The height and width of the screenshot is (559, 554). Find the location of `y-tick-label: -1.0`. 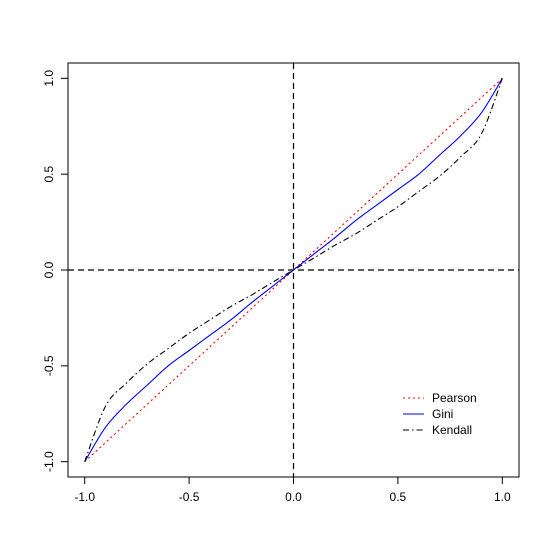

y-tick-label: -1.0 is located at coordinates (49, 461).